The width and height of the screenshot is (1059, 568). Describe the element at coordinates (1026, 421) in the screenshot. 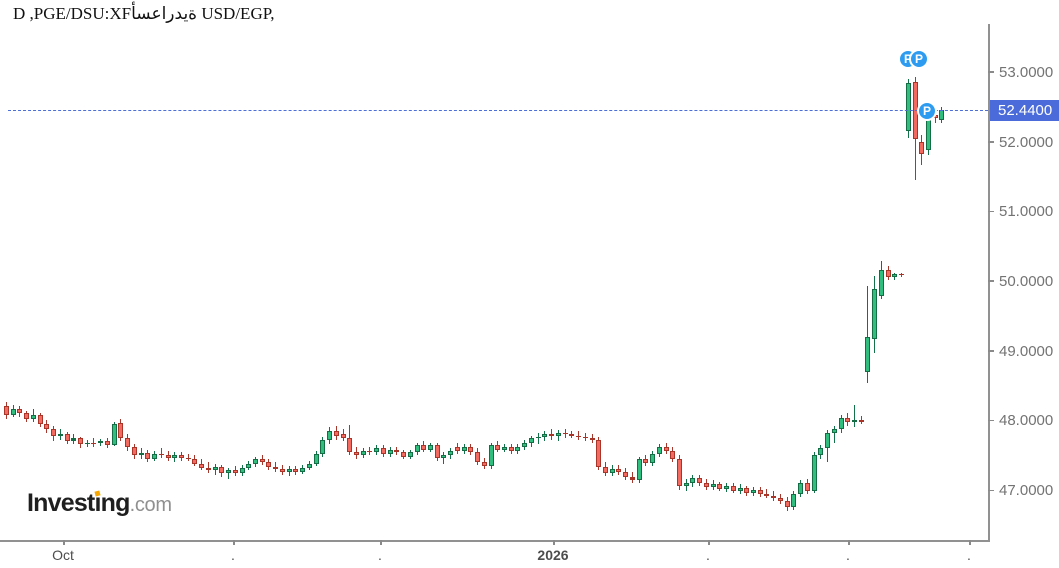

I see `price-axis-label: 48.0000` at that location.